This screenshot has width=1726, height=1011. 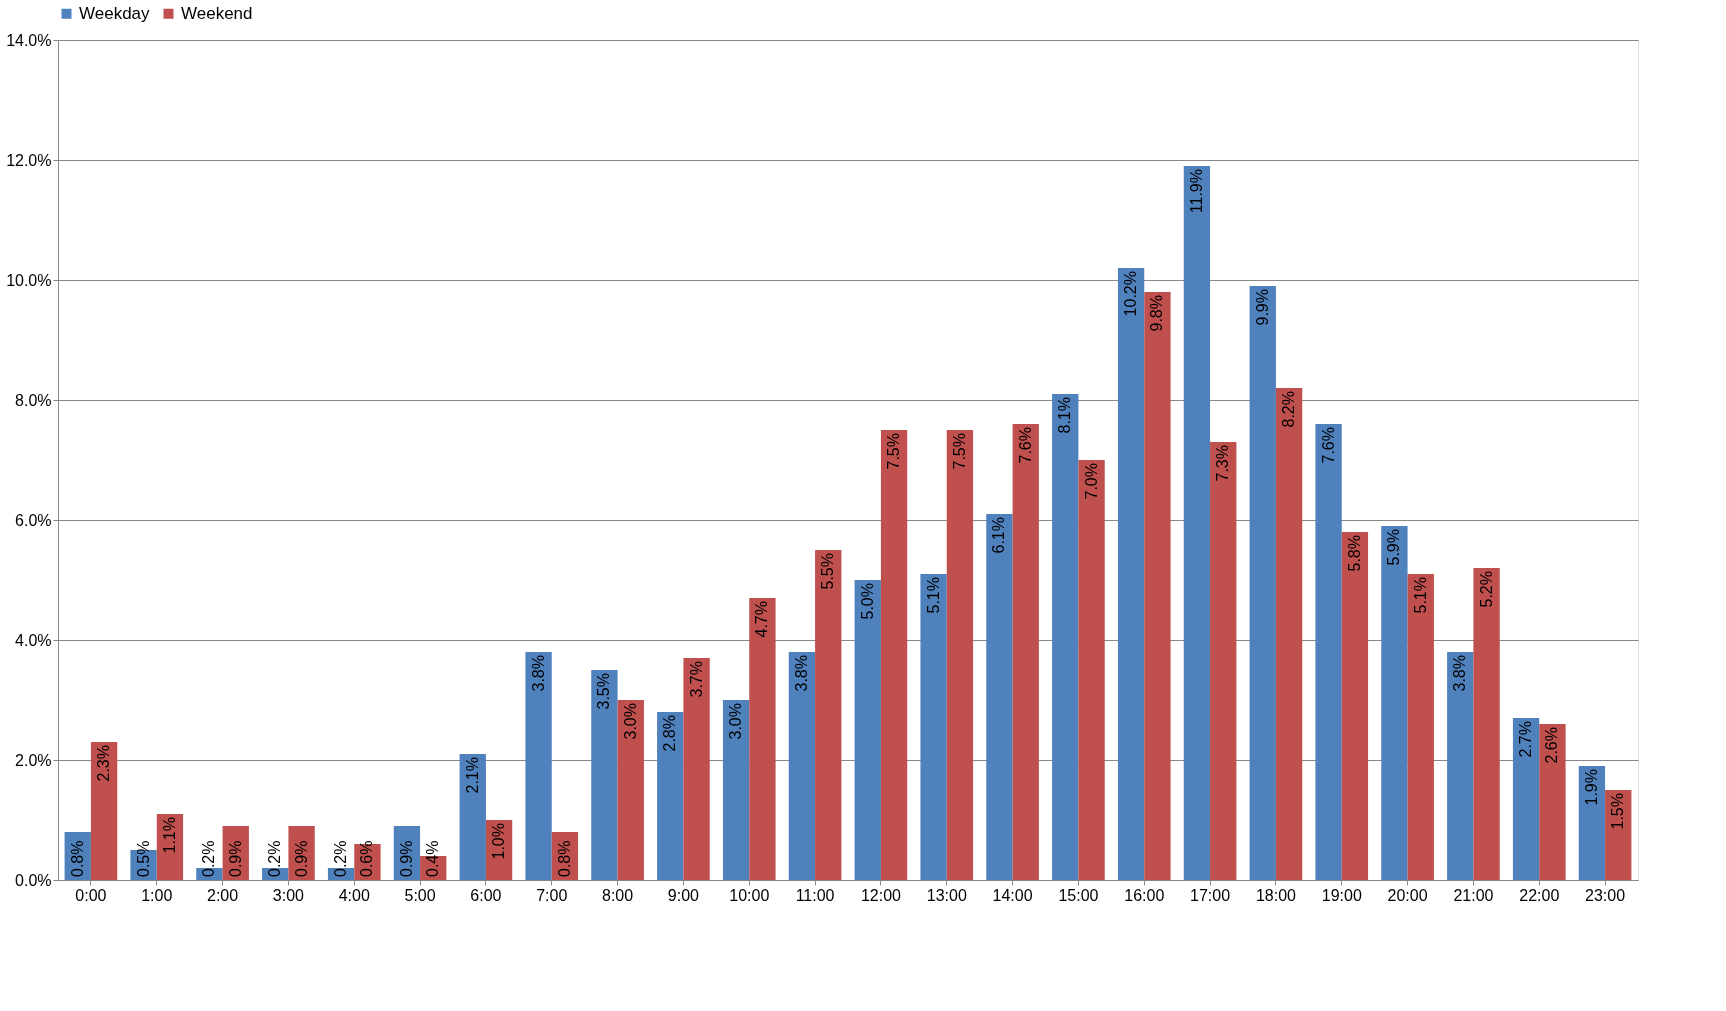 What do you see at coordinates (433, 858) in the screenshot?
I see `data-label: 0.4%` at bounding box center [433, 858].